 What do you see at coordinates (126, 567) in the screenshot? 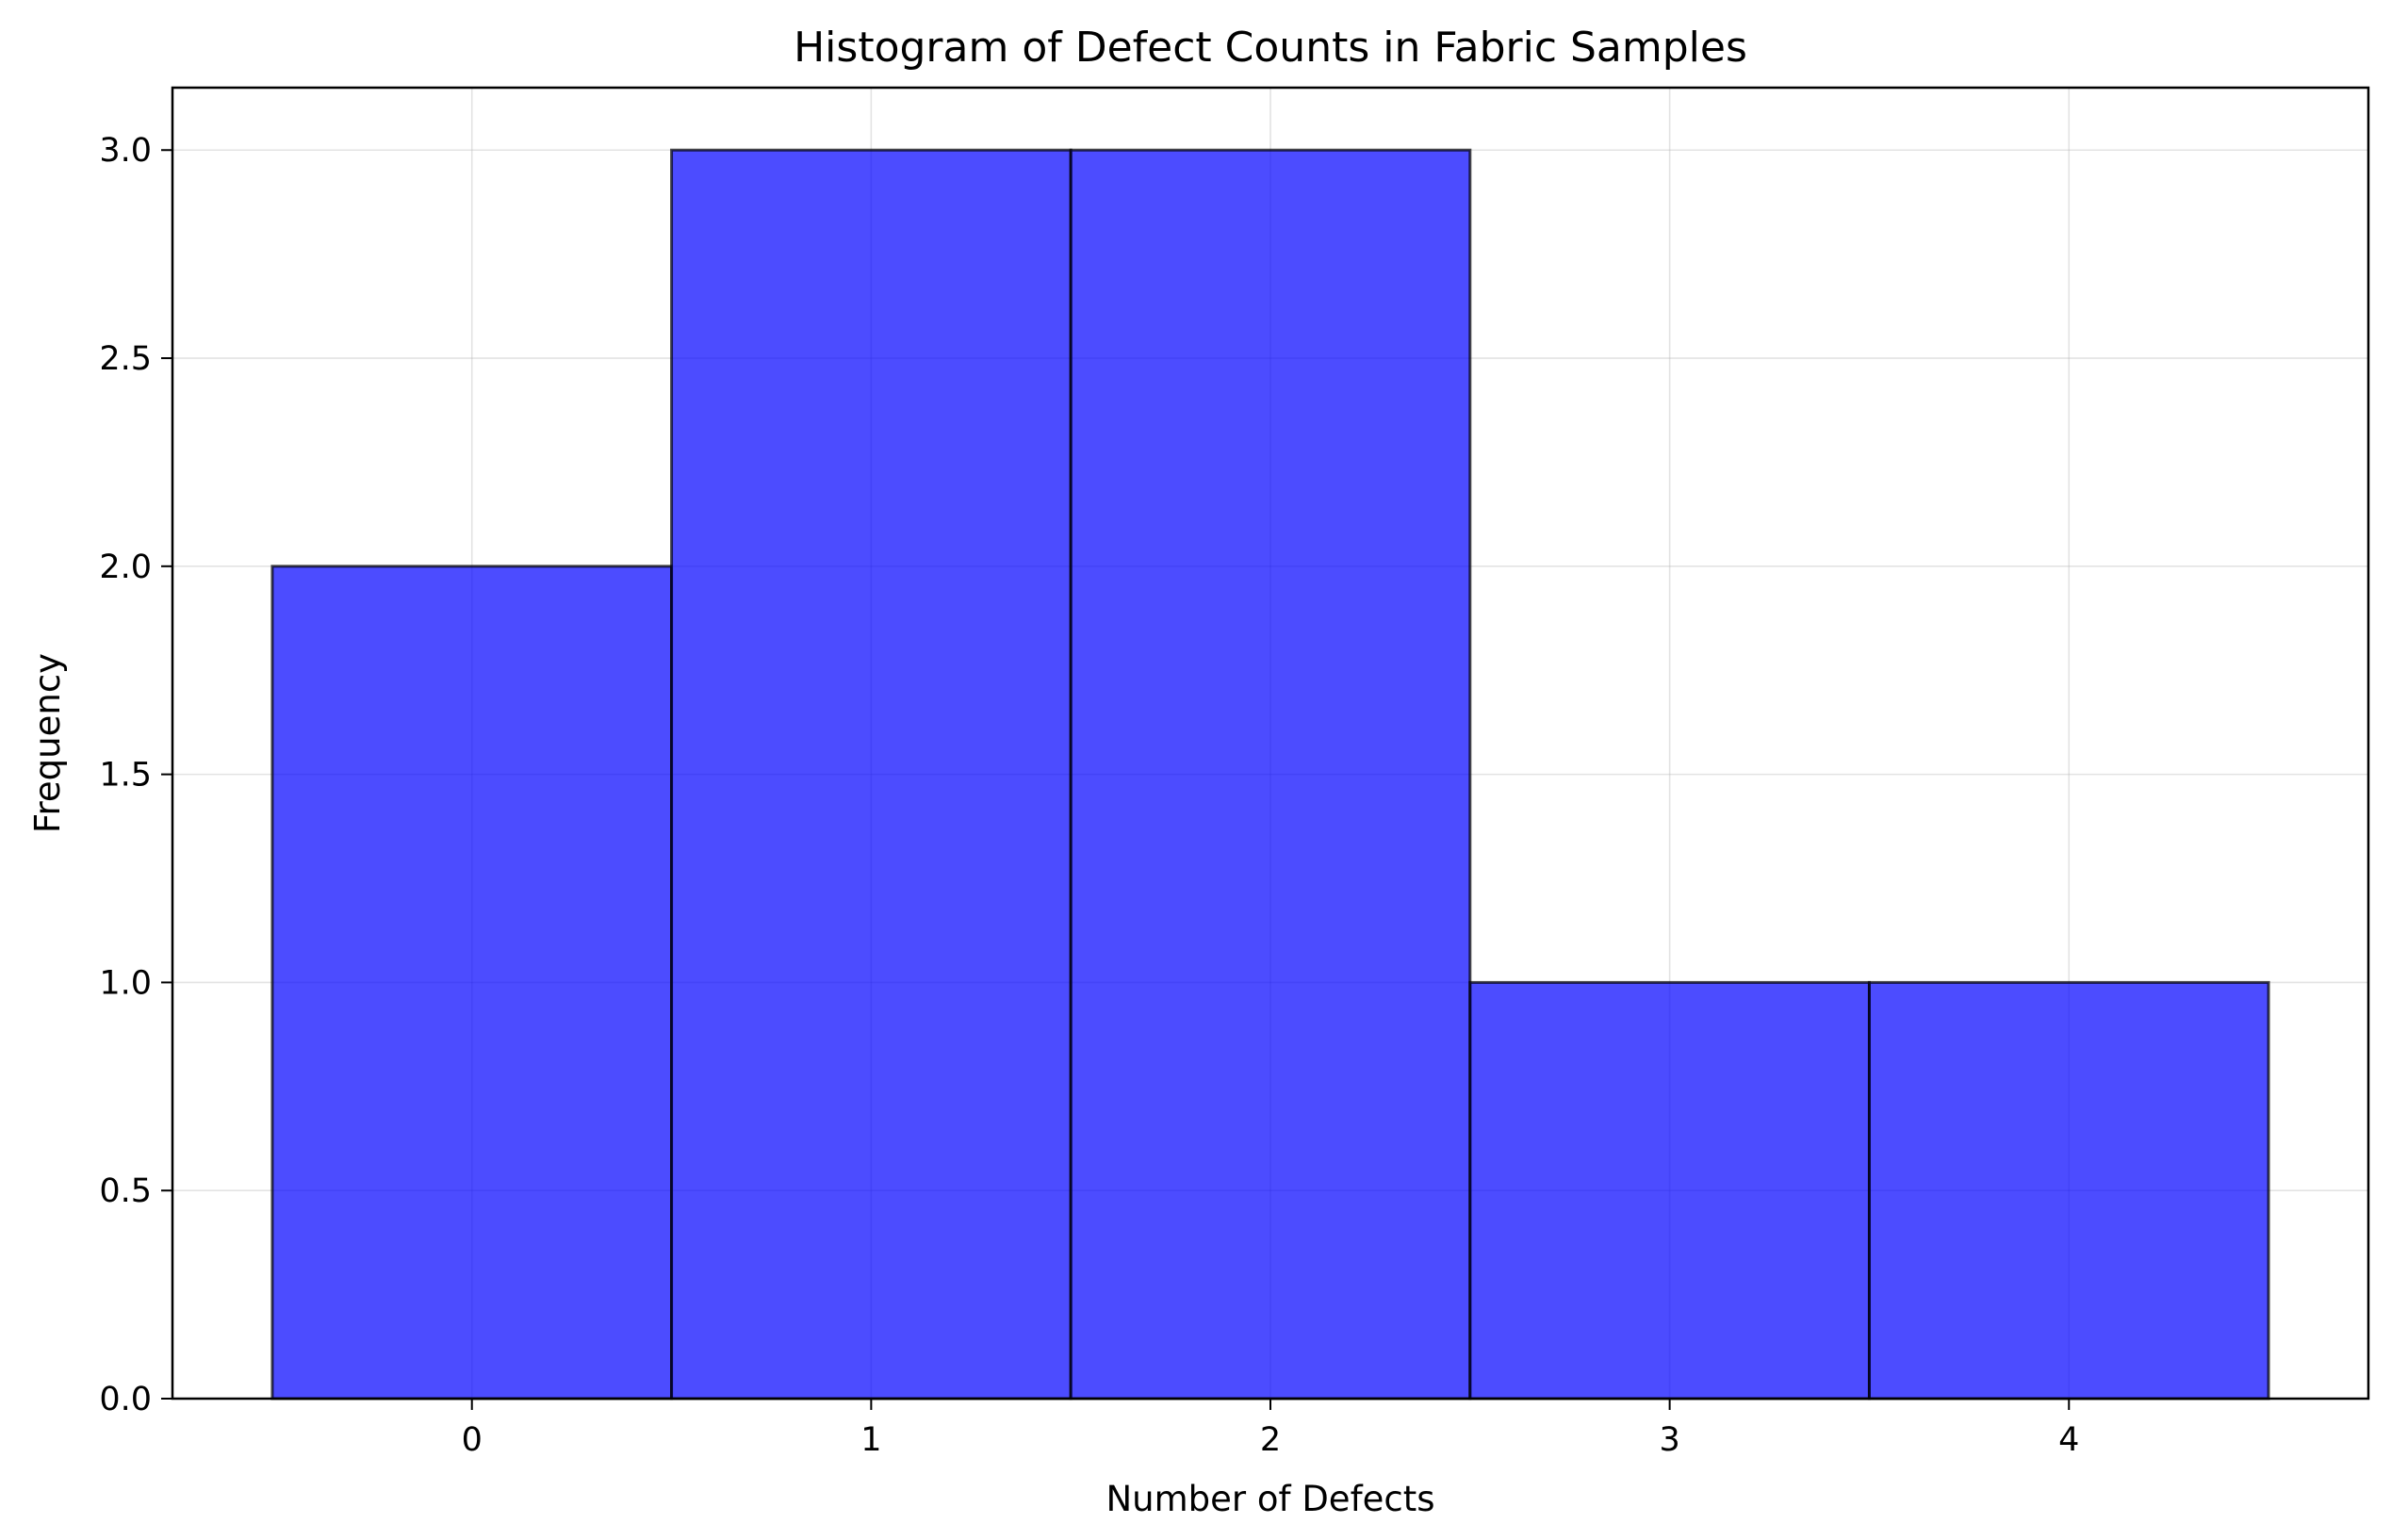
I see `y-tick-label-4: 2.0` at bounding box center [126, 567].